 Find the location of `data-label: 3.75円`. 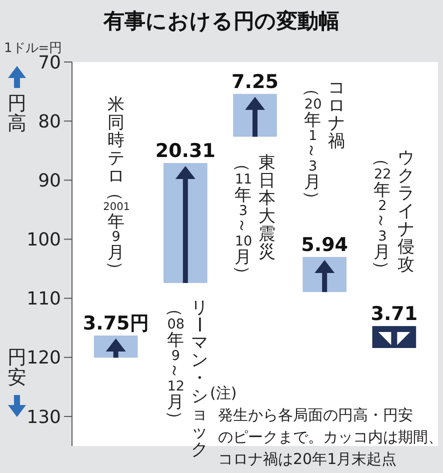

data-label: 3.75円 is located at coordinates (115, 323).